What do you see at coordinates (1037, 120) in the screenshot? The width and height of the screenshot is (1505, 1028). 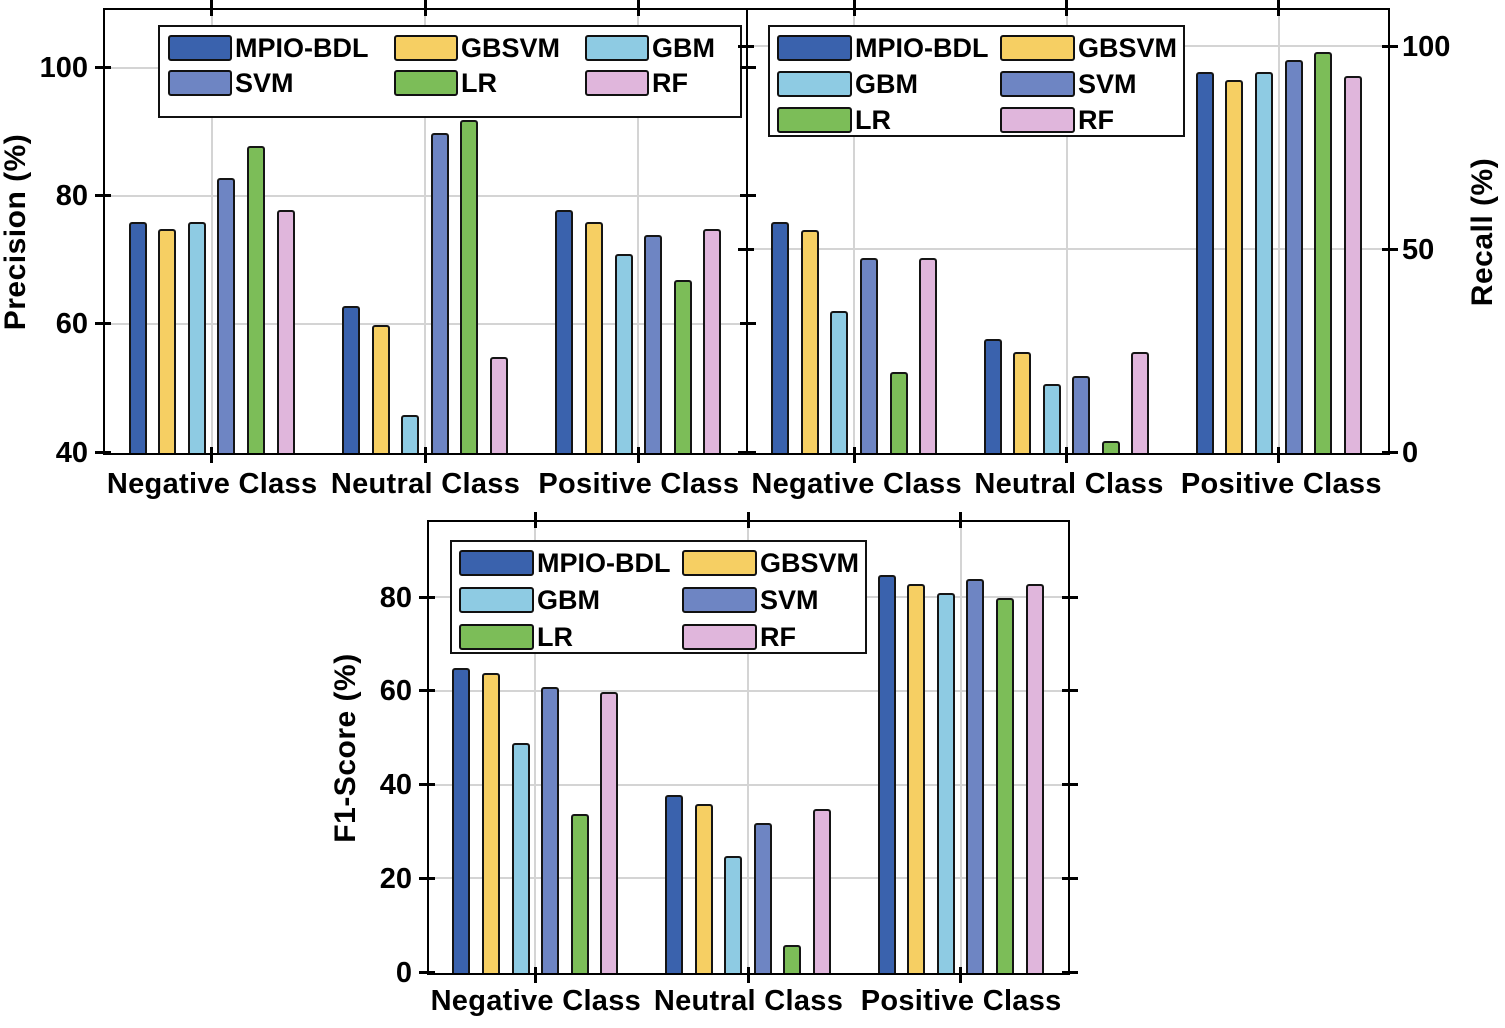 I see `legend-swatch-rf` at bounding box center [1037, 120].